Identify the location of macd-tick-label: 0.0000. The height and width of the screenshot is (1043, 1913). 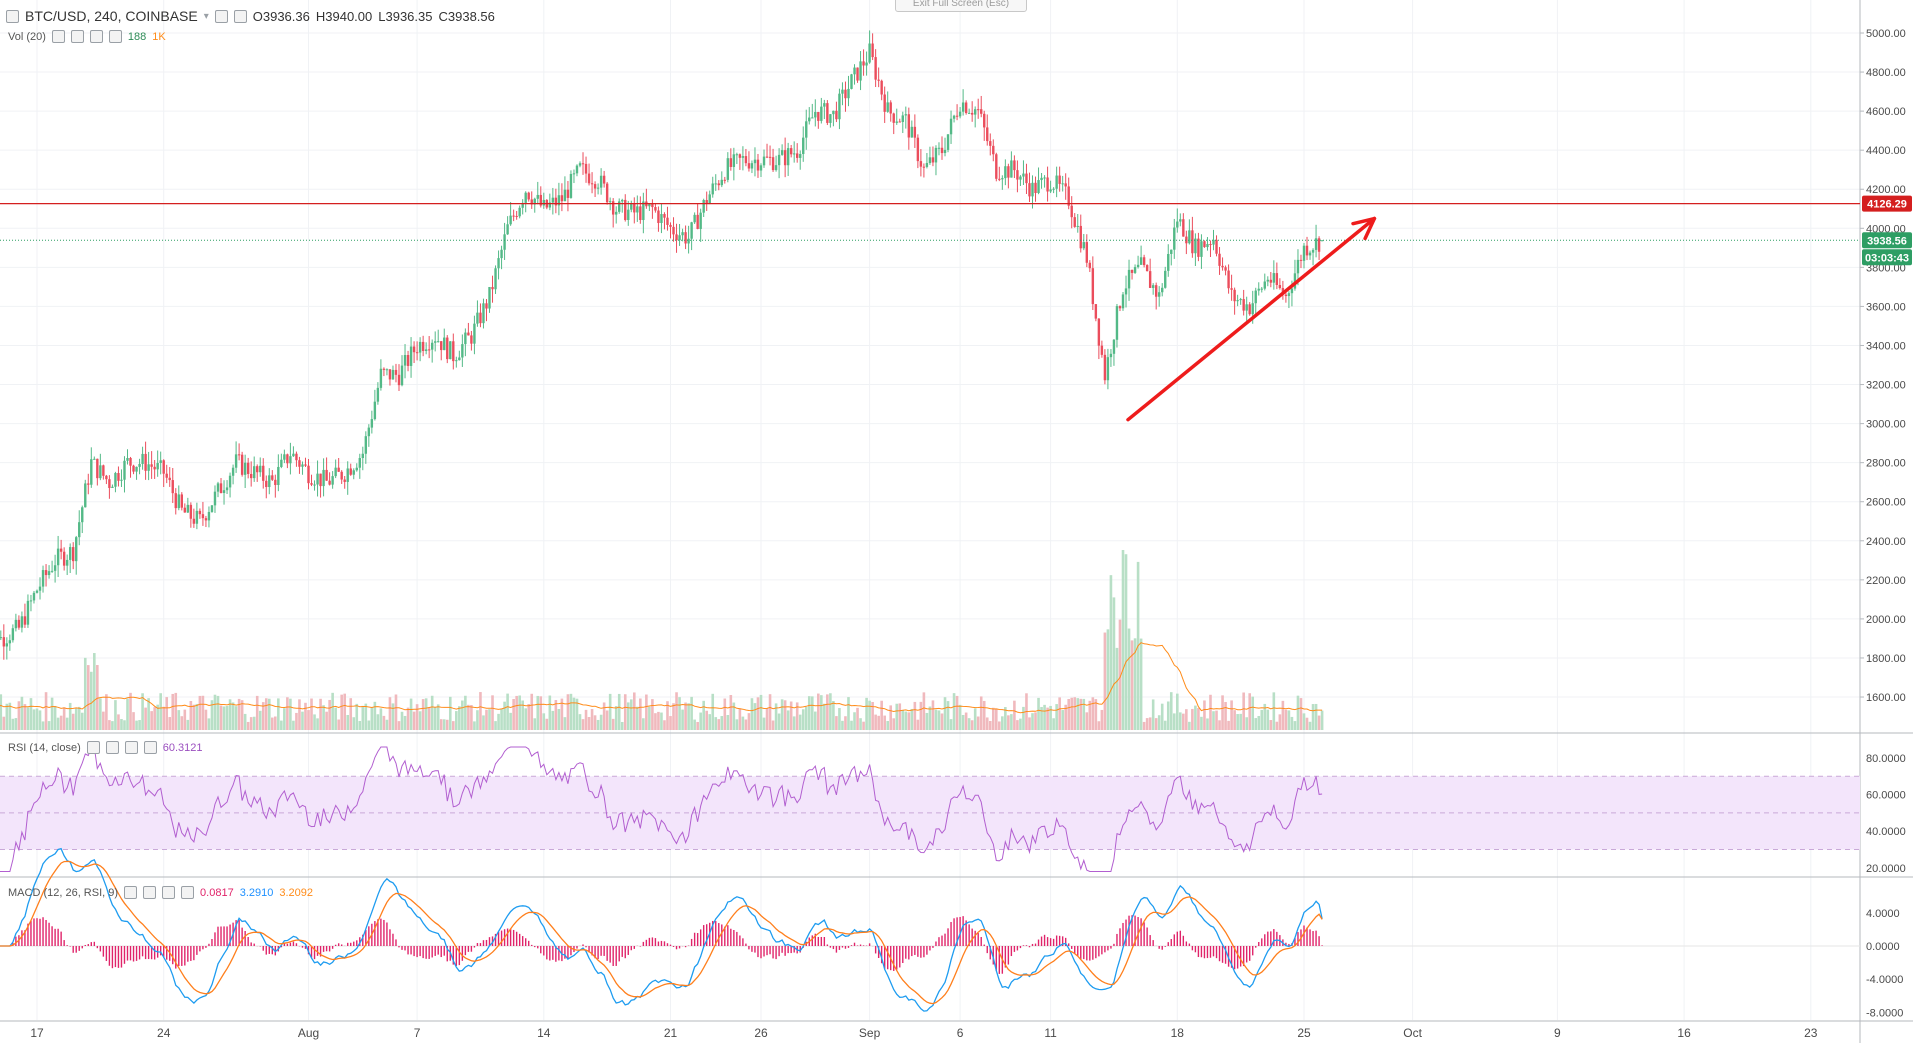
(1883, 947).